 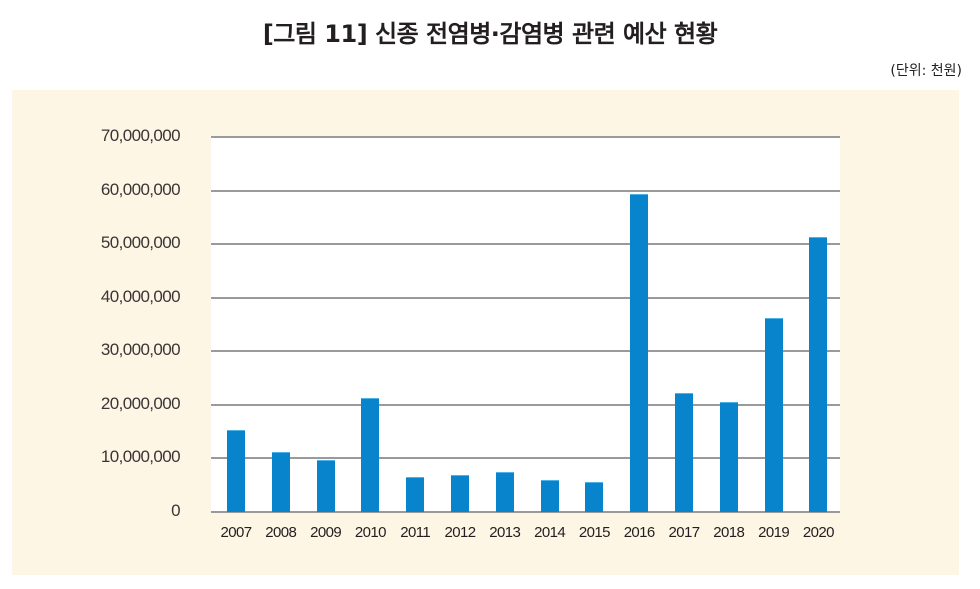 What do you see at coordinates (325, 486) in the screenshot?
I see `bar-2009` at bounding box center [325, 486].